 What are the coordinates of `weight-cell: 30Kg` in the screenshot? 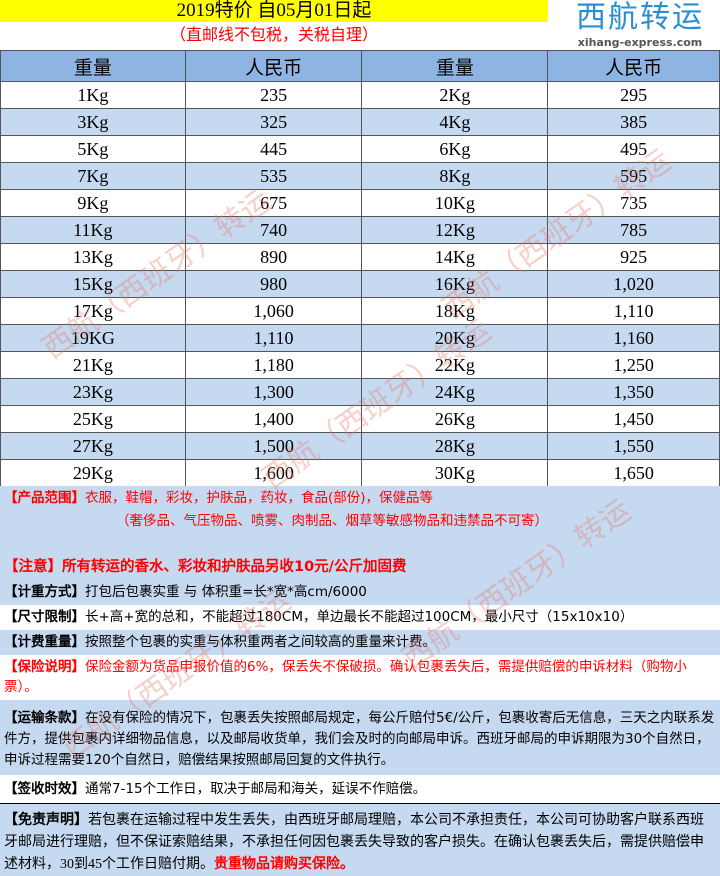 It's located at (455, 473).